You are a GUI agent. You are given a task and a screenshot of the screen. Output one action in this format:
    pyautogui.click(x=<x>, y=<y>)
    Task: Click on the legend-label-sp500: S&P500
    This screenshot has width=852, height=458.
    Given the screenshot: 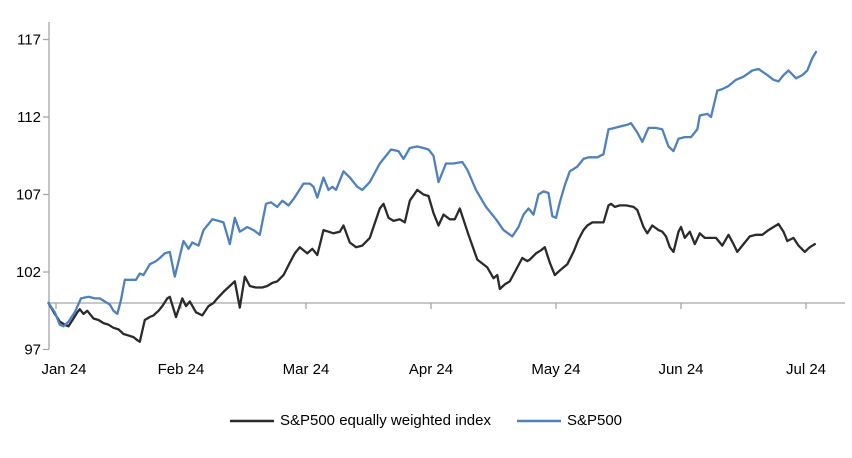 What is the action you would take?
    pyautogui.click(x=594, y=420)
    